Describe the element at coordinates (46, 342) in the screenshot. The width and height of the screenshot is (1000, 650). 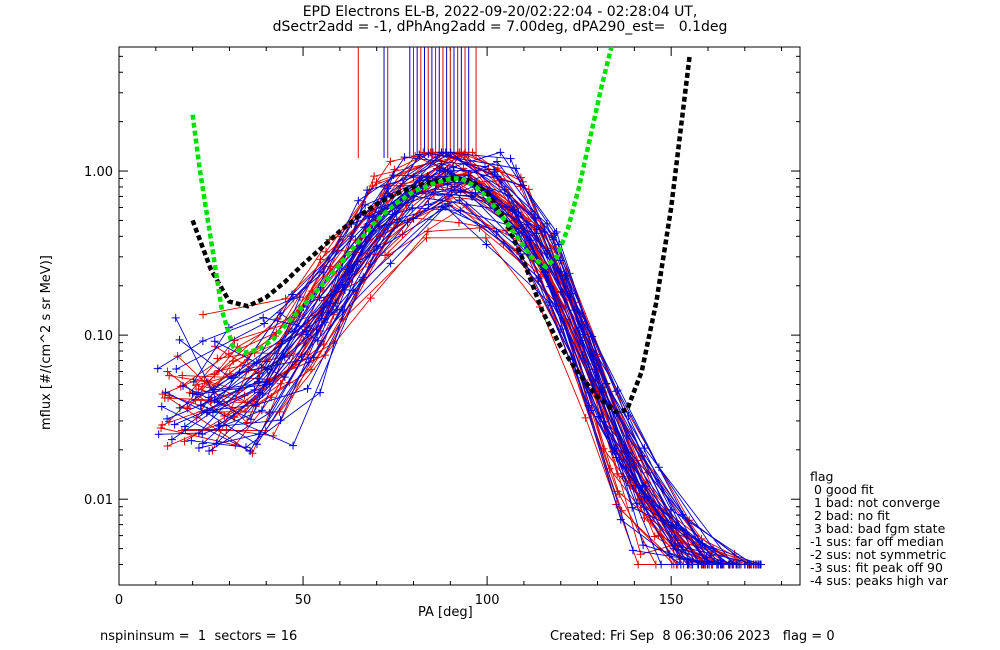
I see `y-axis-label: mflux [#/(cm^2 s sr MeV)]` at that location.